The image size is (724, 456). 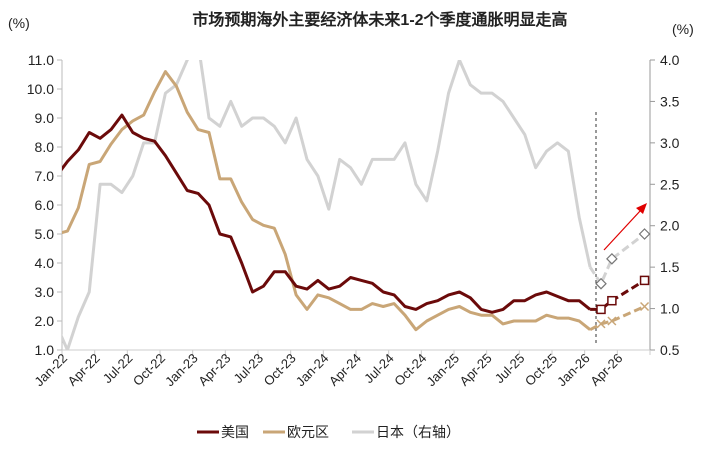 What do you see at coordinates (670, 226) in the screenshot?
I see `right-tick-label: 2.0` at bounding box center [670, 226].